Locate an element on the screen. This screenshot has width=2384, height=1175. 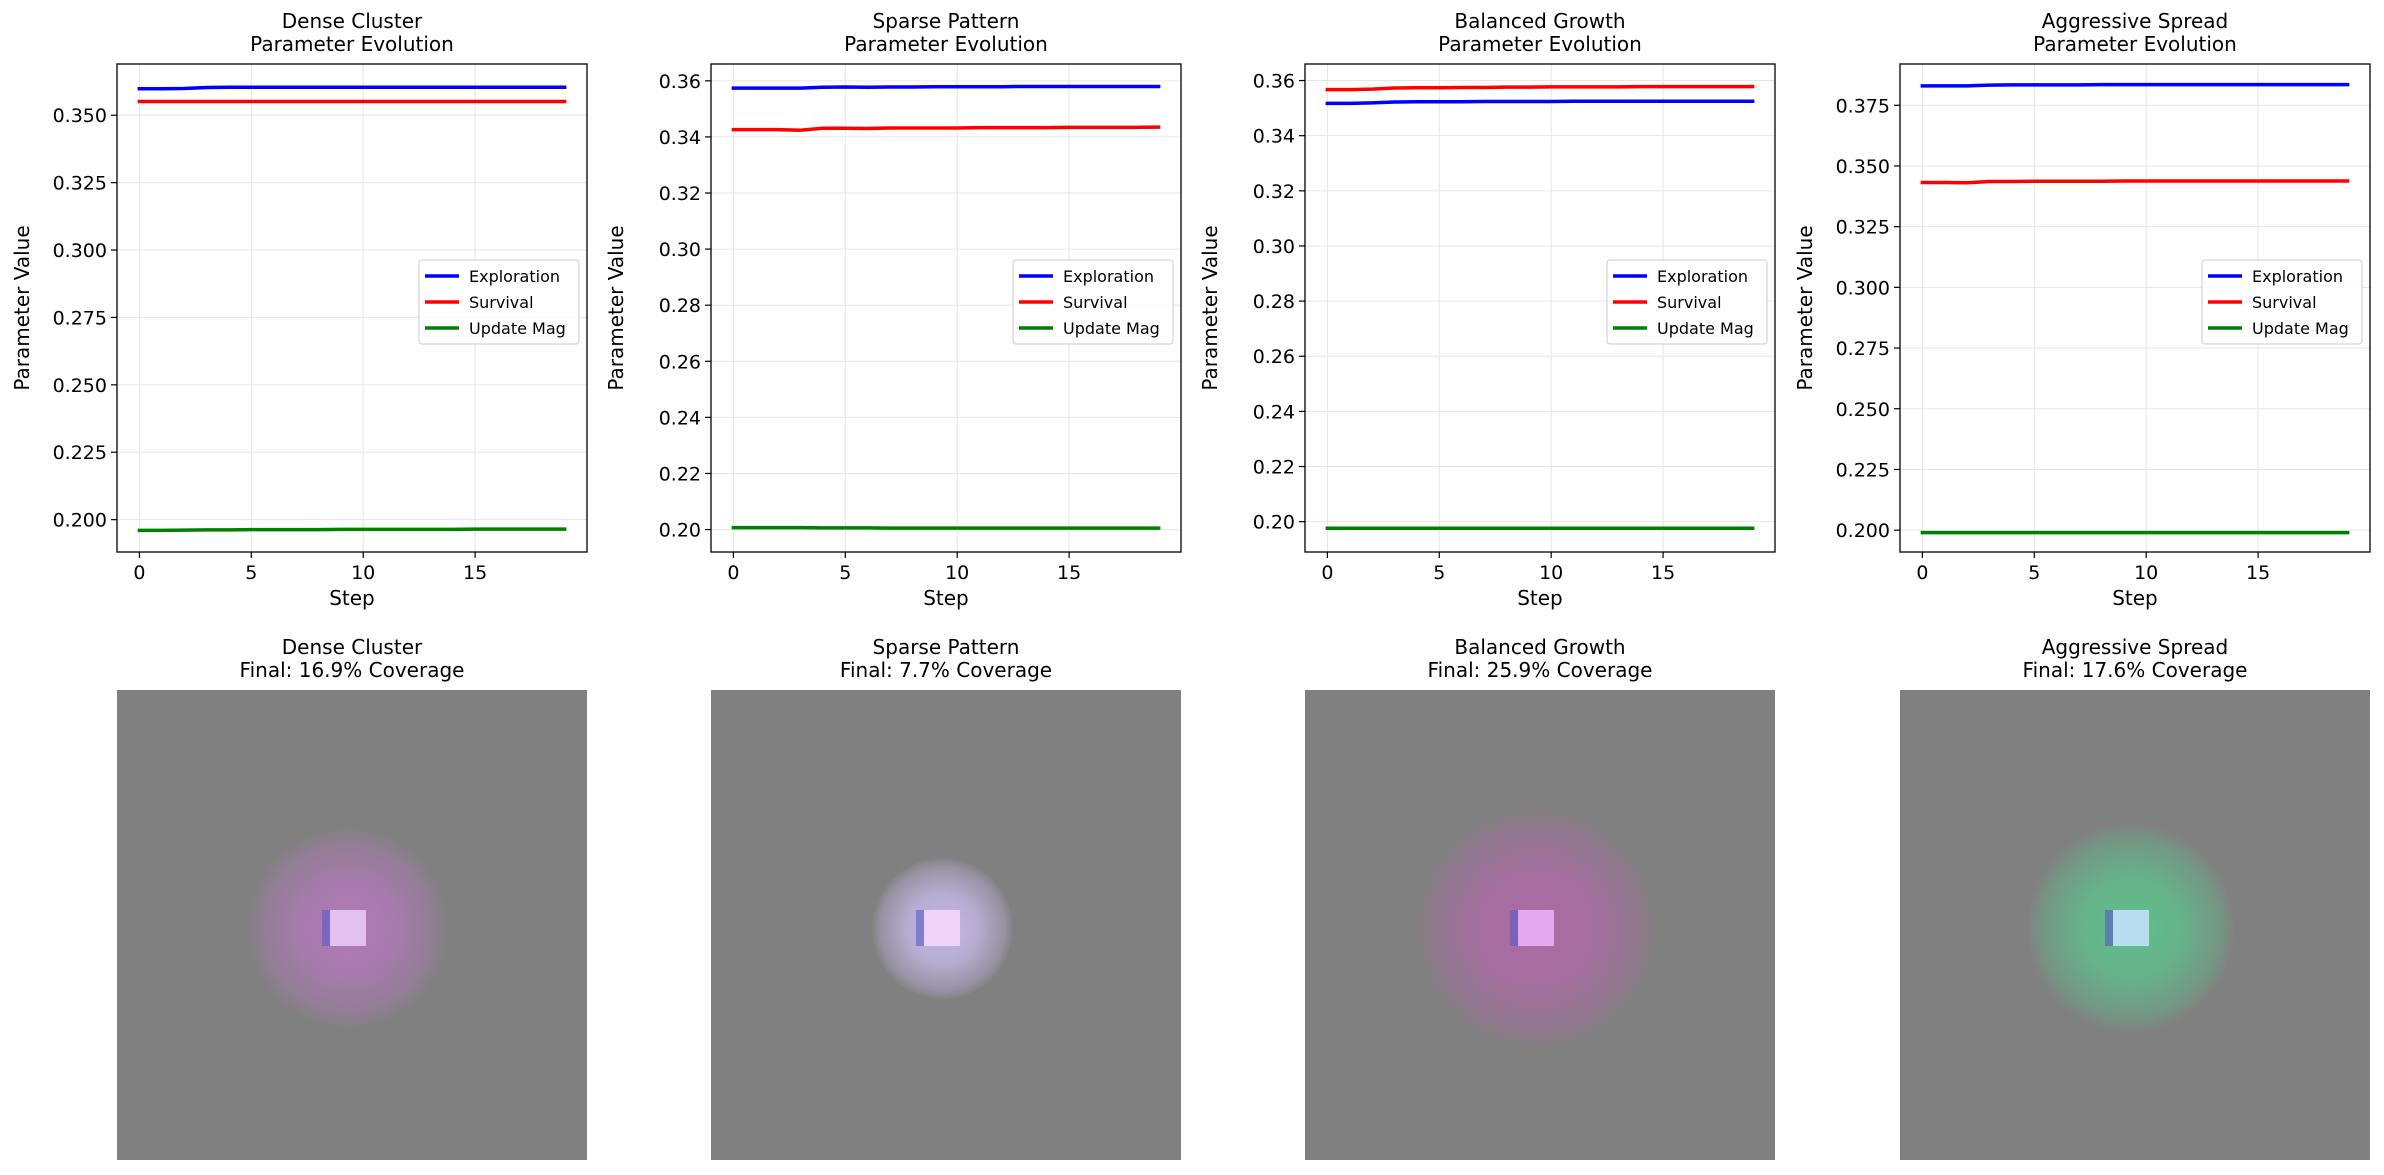
image-title-sparse: Sparse Pattern Final: 7.7% Coverage is located at coordinates (946, 659).